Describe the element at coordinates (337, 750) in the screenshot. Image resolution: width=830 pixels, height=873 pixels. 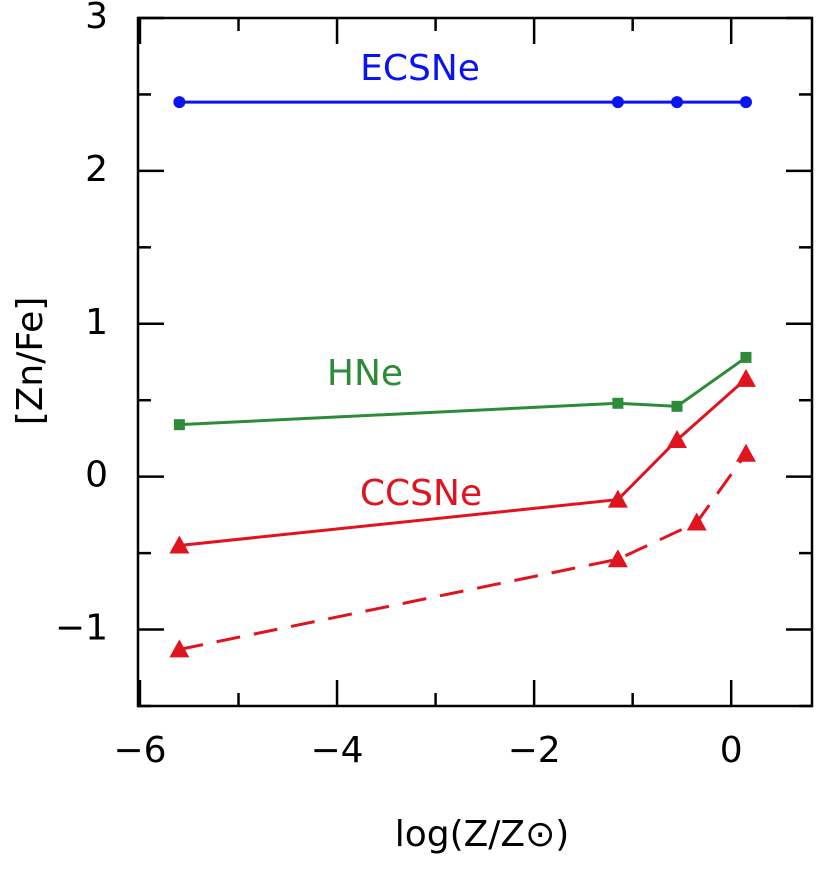
I see `x-tick-label: −4` at that location.